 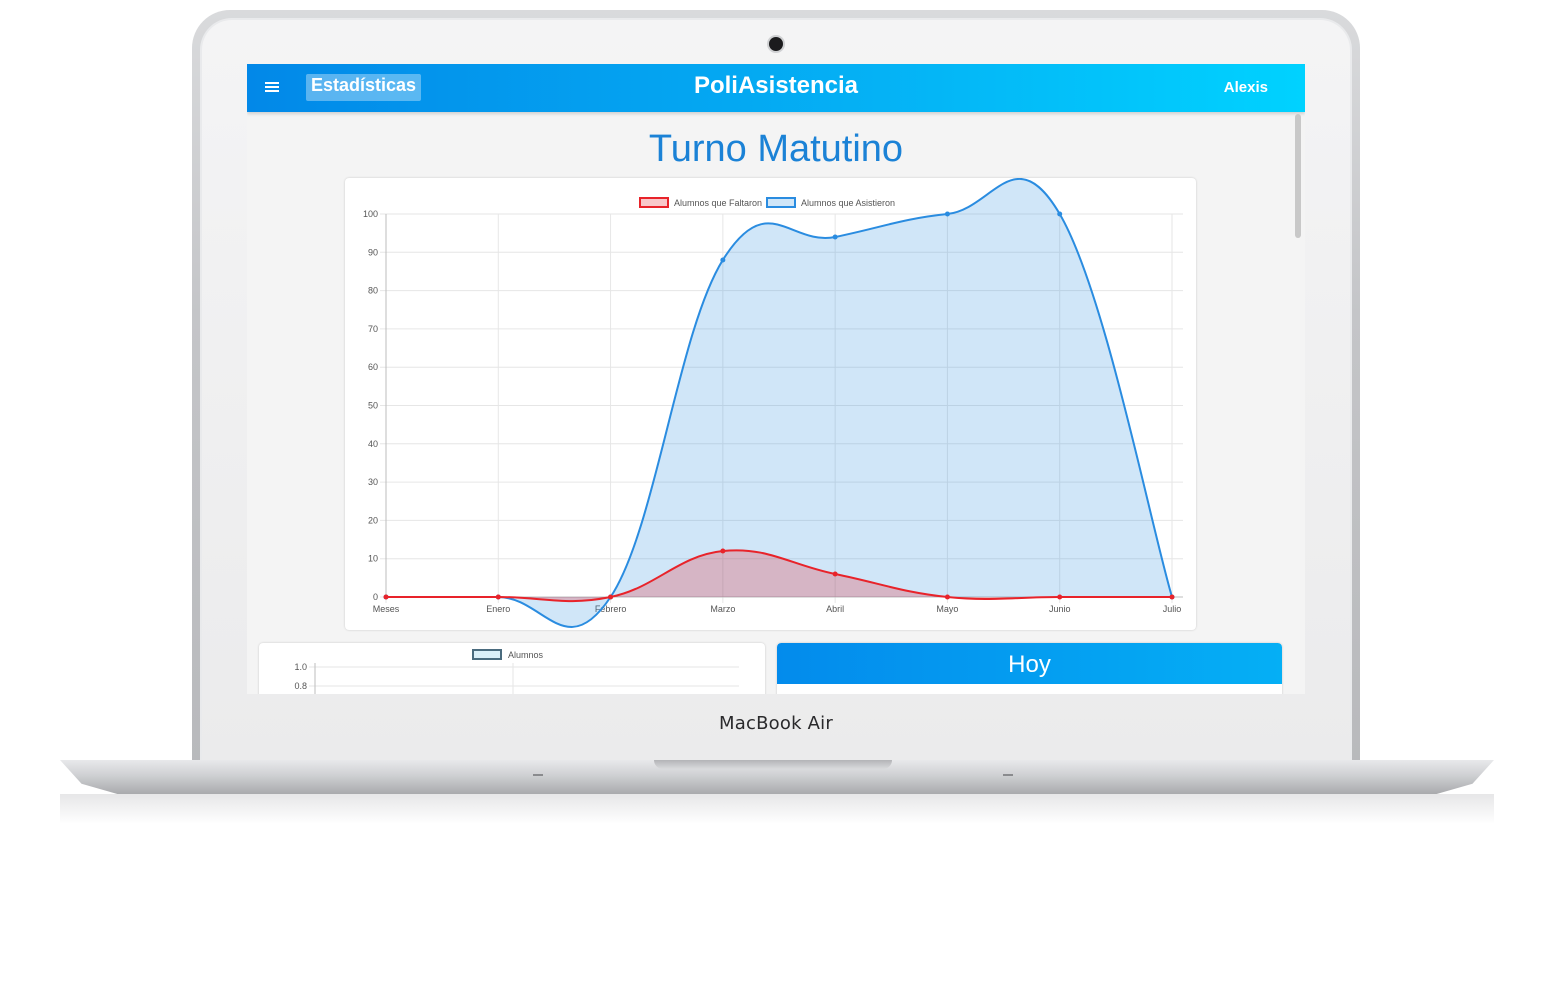 I want to click on x-tick-label: Julio, so click(x=1172, y=609).